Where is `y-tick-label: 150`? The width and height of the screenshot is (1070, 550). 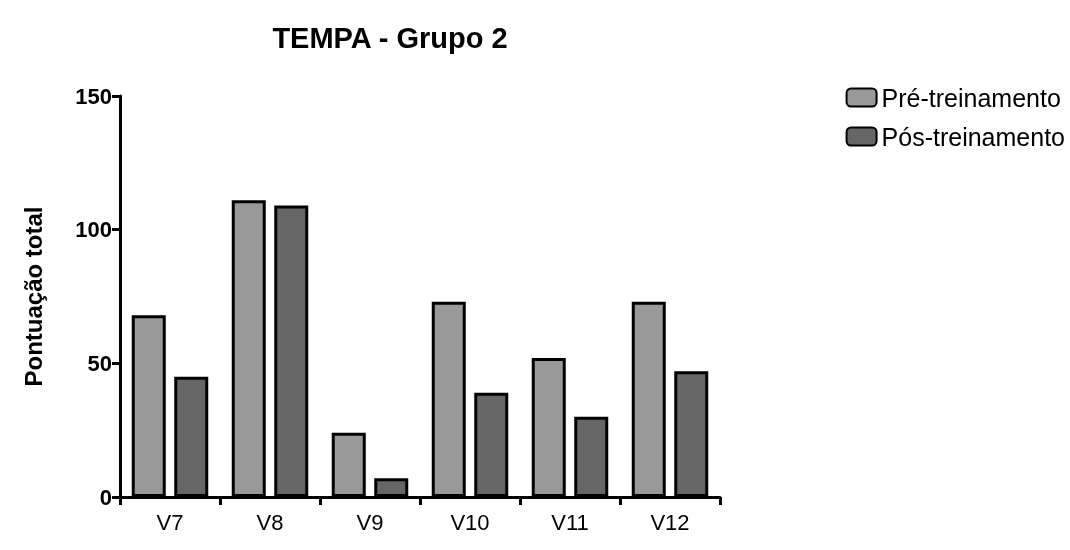
y-tick-label: 150 is located at coordinates (93, 96).